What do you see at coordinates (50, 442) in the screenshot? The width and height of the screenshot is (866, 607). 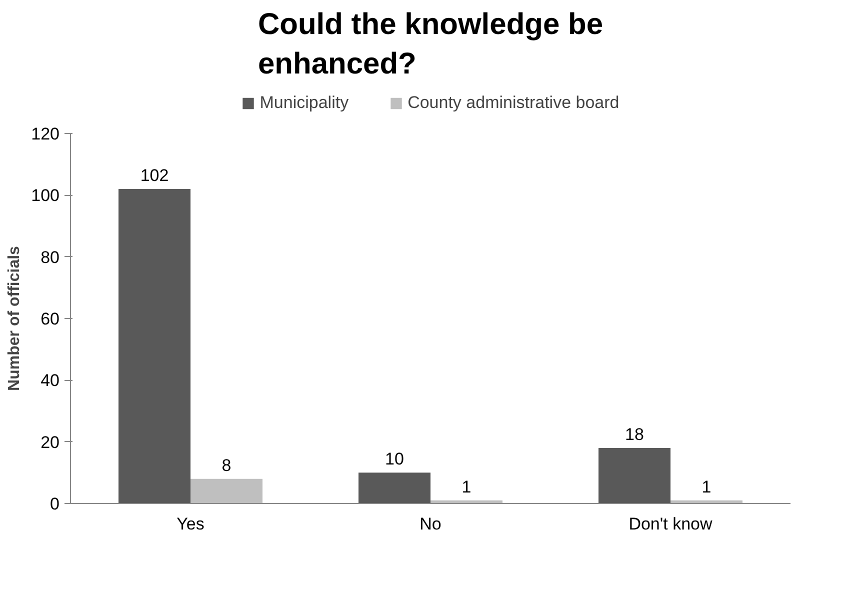 I see `y-tick-label: 20` at bounding box center [50, 442].